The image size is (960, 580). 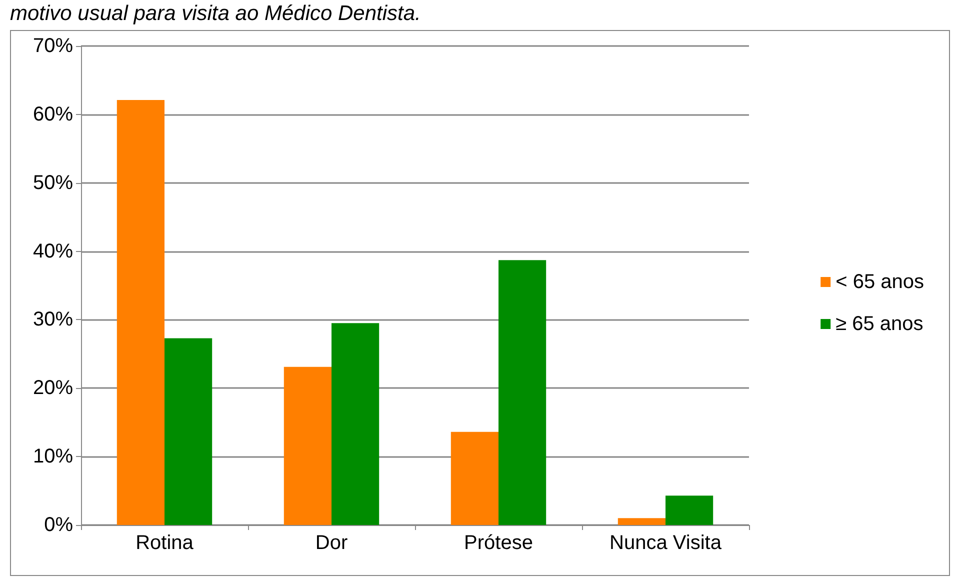 I want to click on x-tick-label: Rotina, so click(x=165, y=543).